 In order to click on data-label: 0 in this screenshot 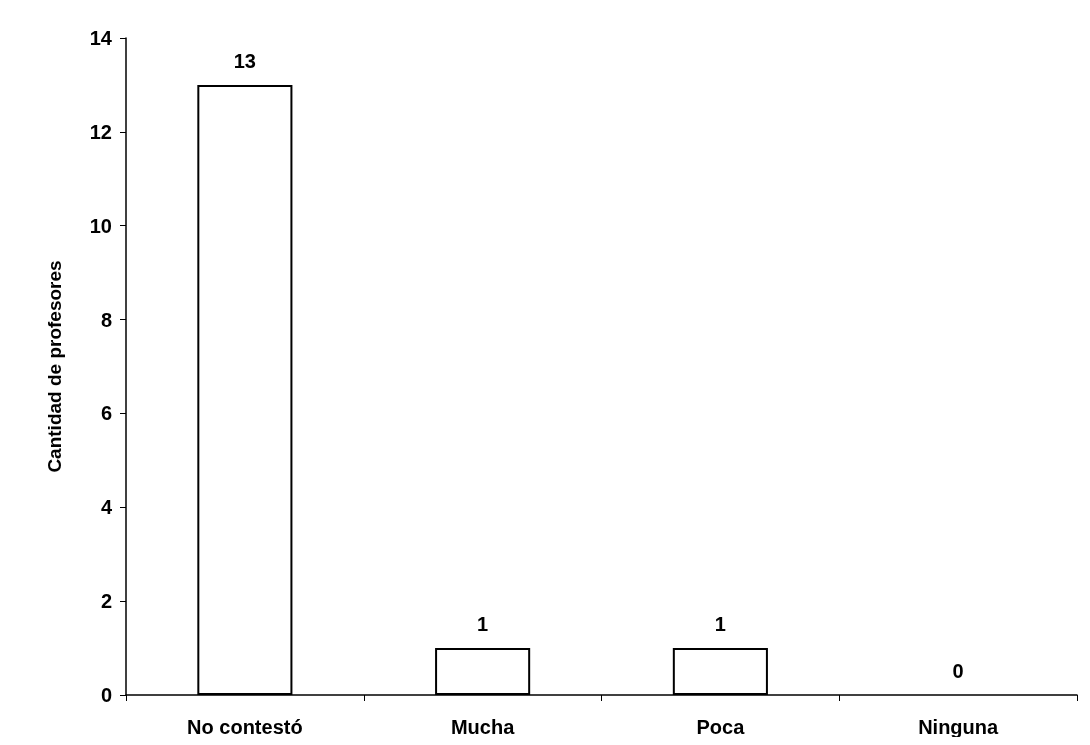, I will do `click(958, 671)`.